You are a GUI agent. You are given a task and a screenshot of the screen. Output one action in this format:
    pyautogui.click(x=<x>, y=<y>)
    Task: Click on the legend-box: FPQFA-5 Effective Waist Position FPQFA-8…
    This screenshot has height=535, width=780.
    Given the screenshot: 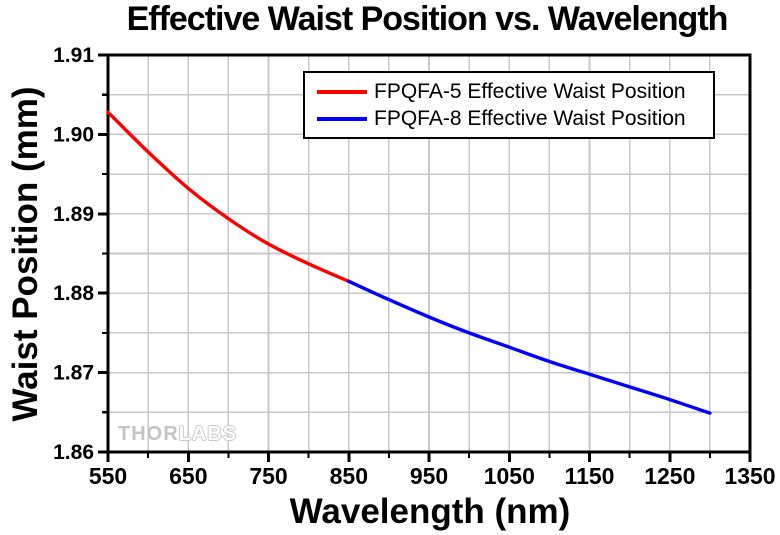 What is the action you would take?
    pyautogui.click(x=509, y=105)
    